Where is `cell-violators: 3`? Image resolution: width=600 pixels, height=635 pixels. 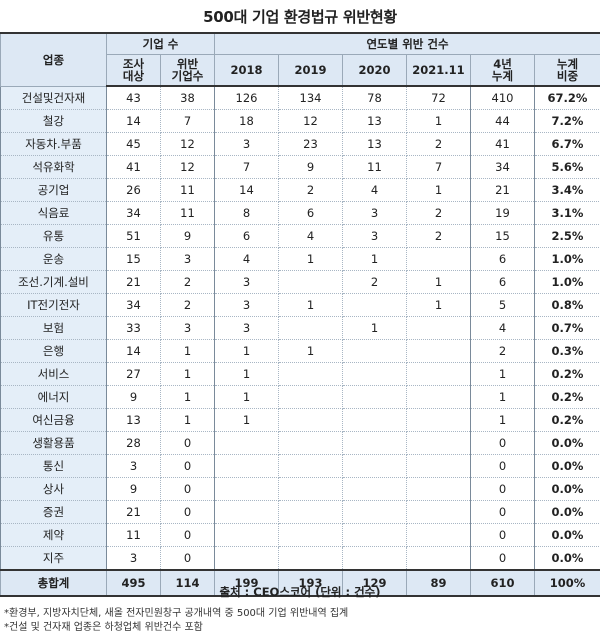
cell-violators: 3 is located at coordinates (187, 259).